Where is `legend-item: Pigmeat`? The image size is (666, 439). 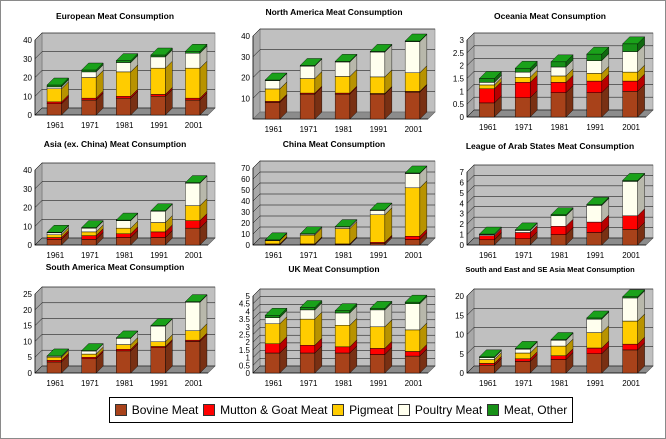
legend-item: Pigmeat is located at coordinates (362, 410).